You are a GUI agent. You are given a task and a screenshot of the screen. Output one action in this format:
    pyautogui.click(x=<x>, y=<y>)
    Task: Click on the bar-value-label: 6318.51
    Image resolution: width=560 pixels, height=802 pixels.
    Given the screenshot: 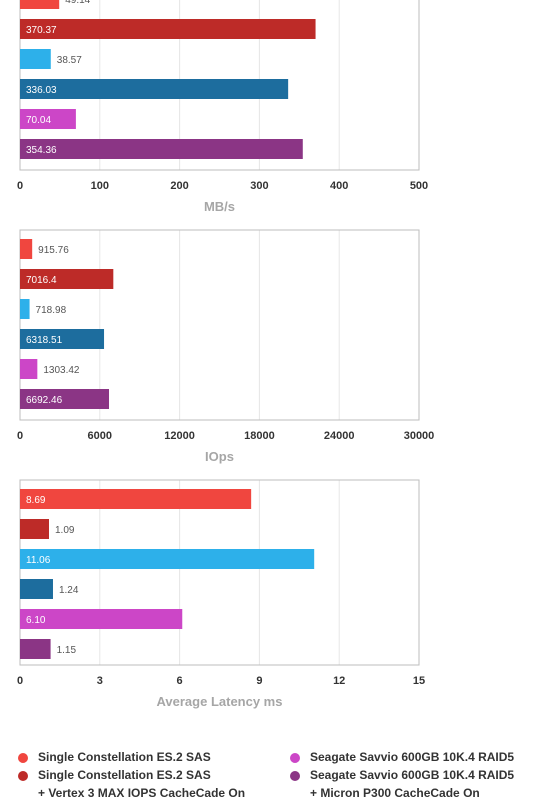 What is the action you would take?
    pyautogui.click(x=44, y=340)
    